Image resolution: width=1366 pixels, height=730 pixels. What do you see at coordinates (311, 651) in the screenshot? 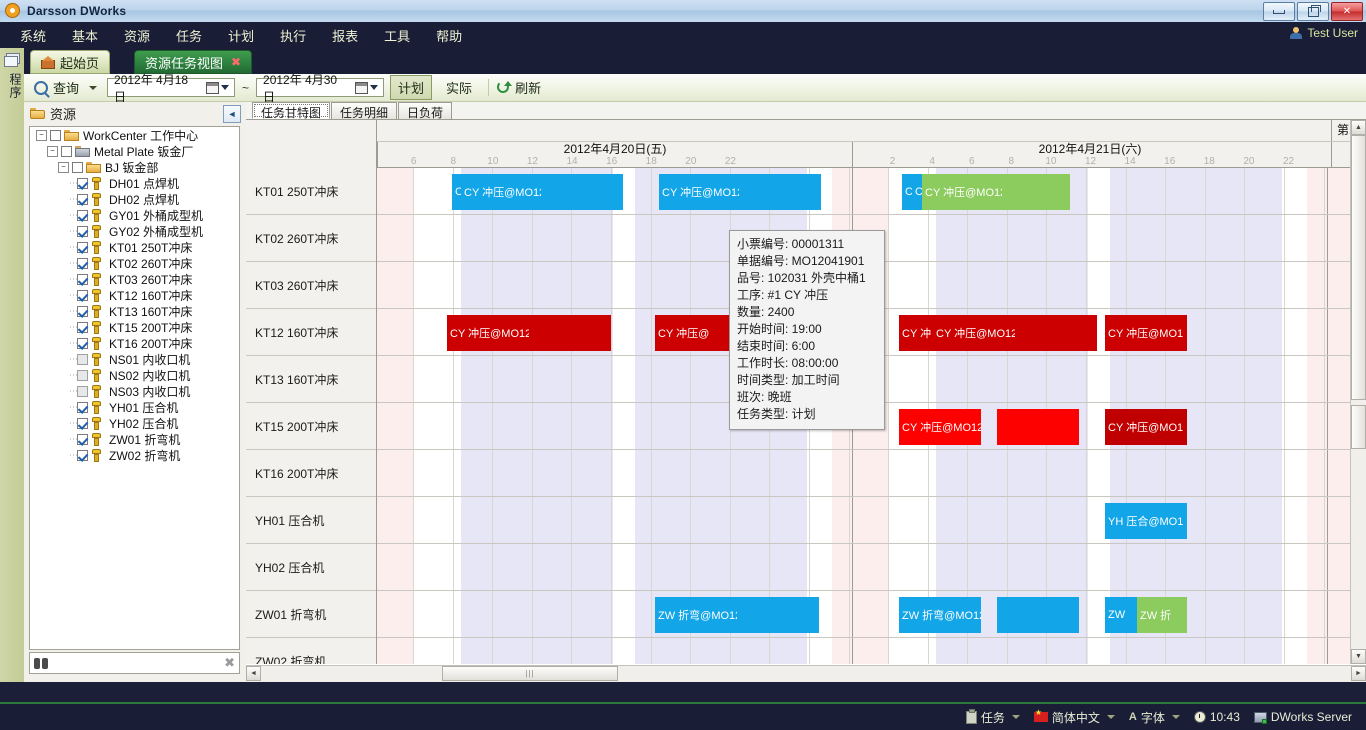
I see `gantt-row-label: ZW02 折弯机` at bounding box center [311, 651].